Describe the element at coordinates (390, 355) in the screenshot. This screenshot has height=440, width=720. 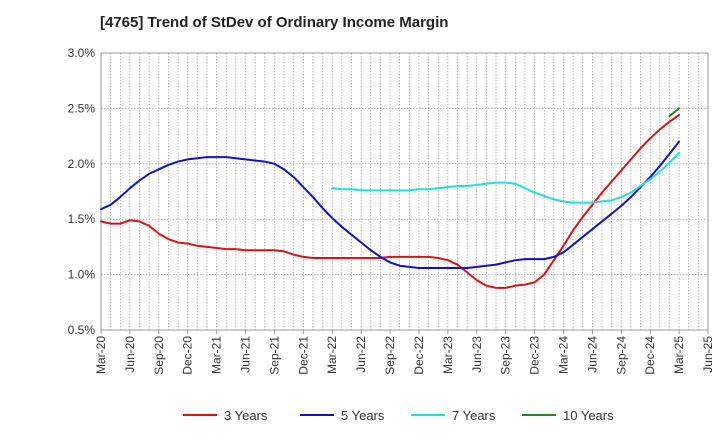
I see `x-tick-label: Sep-22` at that location.